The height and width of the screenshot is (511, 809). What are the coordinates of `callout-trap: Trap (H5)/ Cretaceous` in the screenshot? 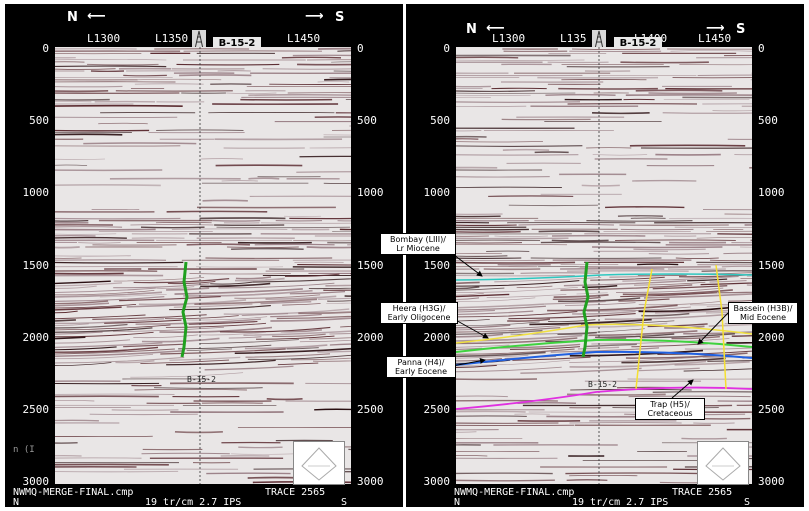 It's located at (670, 409).